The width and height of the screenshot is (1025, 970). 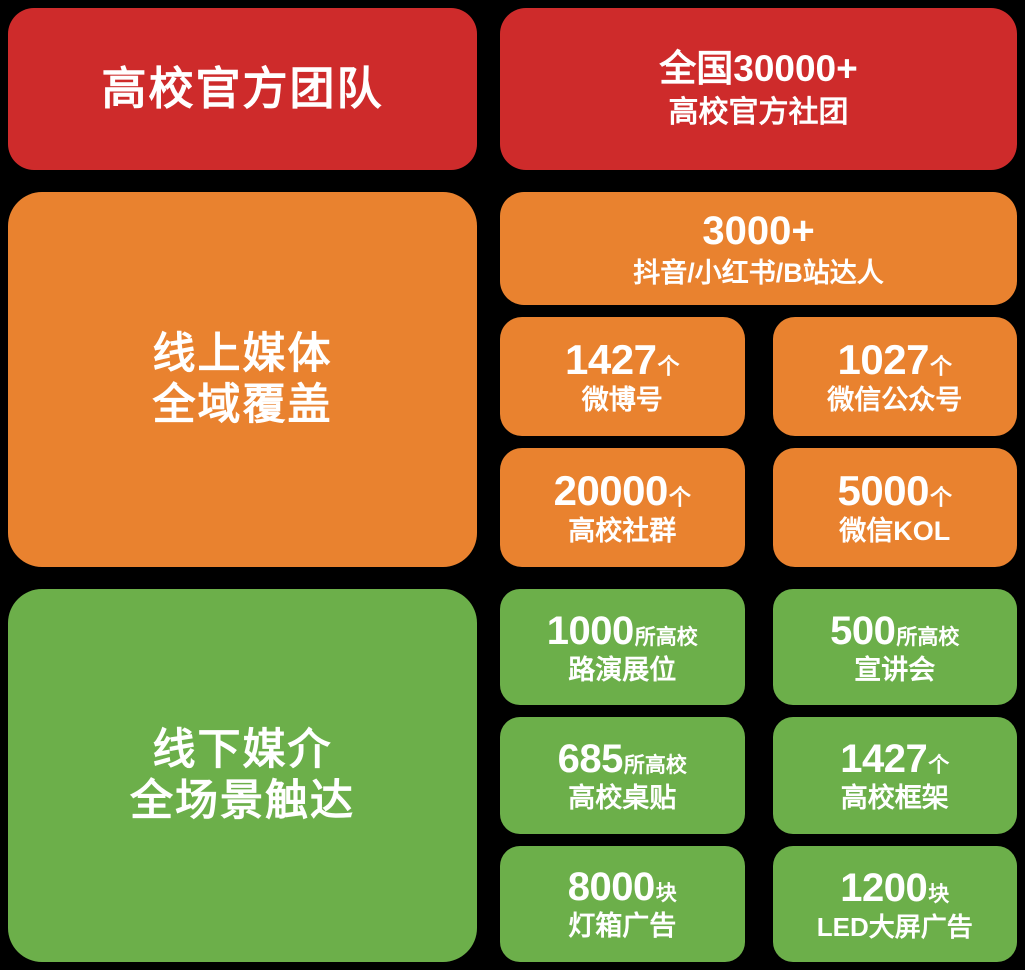 What do you see at coordinates (611, 887) in the screenshot?
I see `green-stat-number: 8000` at bounding box center [611, 887].